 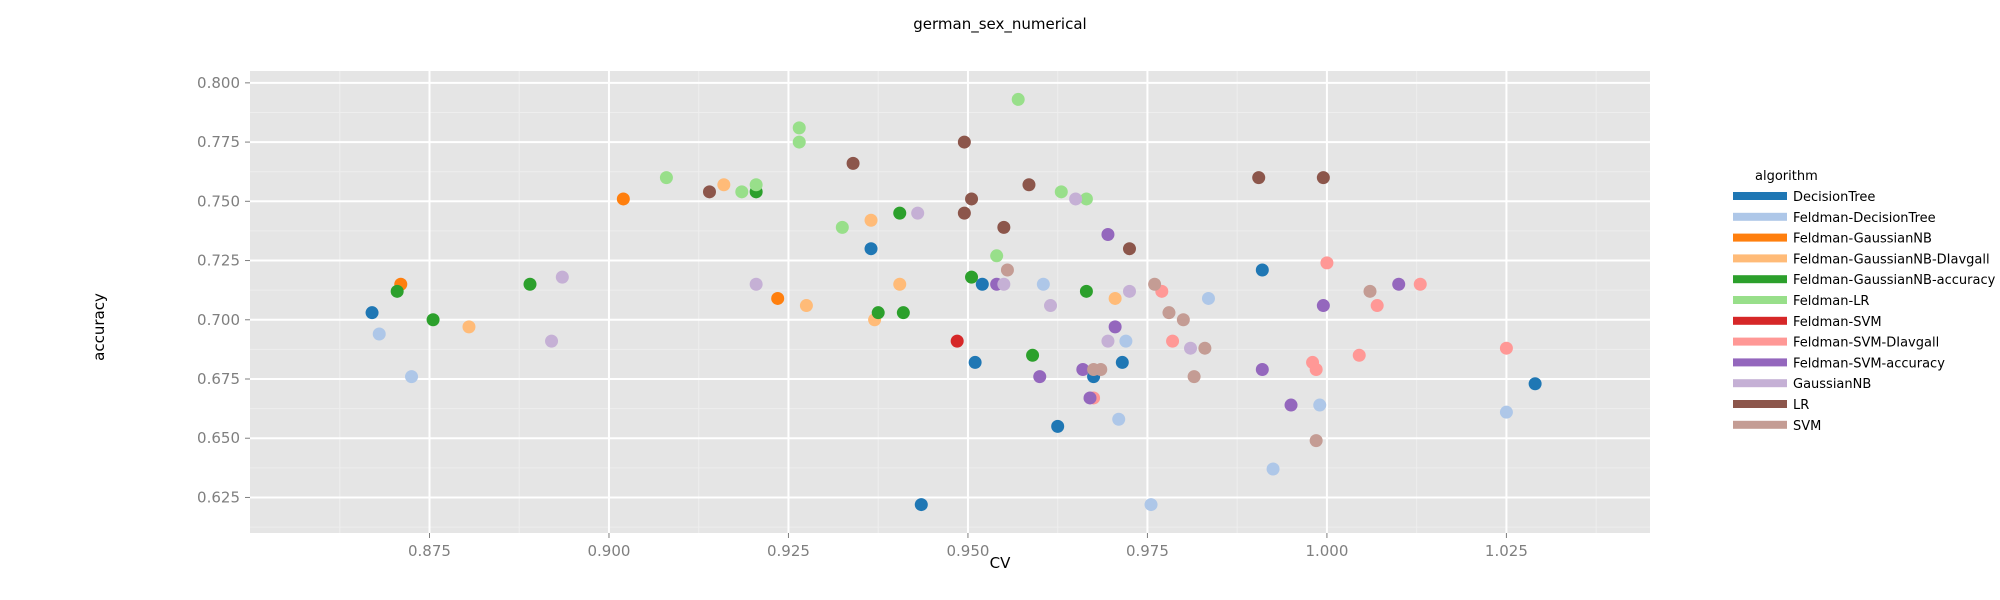 I want to click on legend-label: Feldman-GaussianNB-accuracy, so click(x=1894, y=280).